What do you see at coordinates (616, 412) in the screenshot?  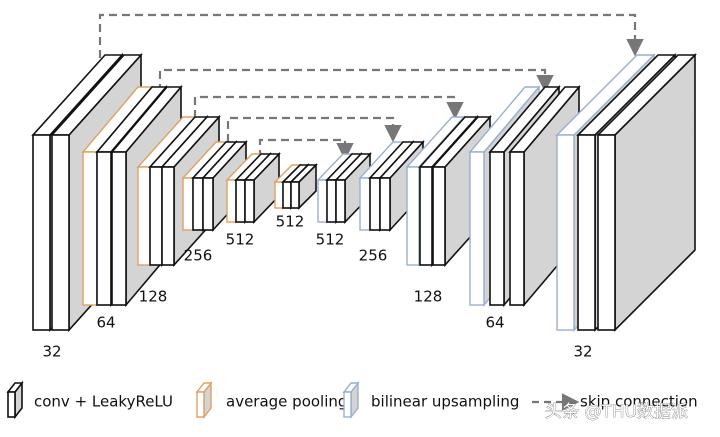 I see `watermark: 头条 @THU数据派` at bounding box center [616, 412].